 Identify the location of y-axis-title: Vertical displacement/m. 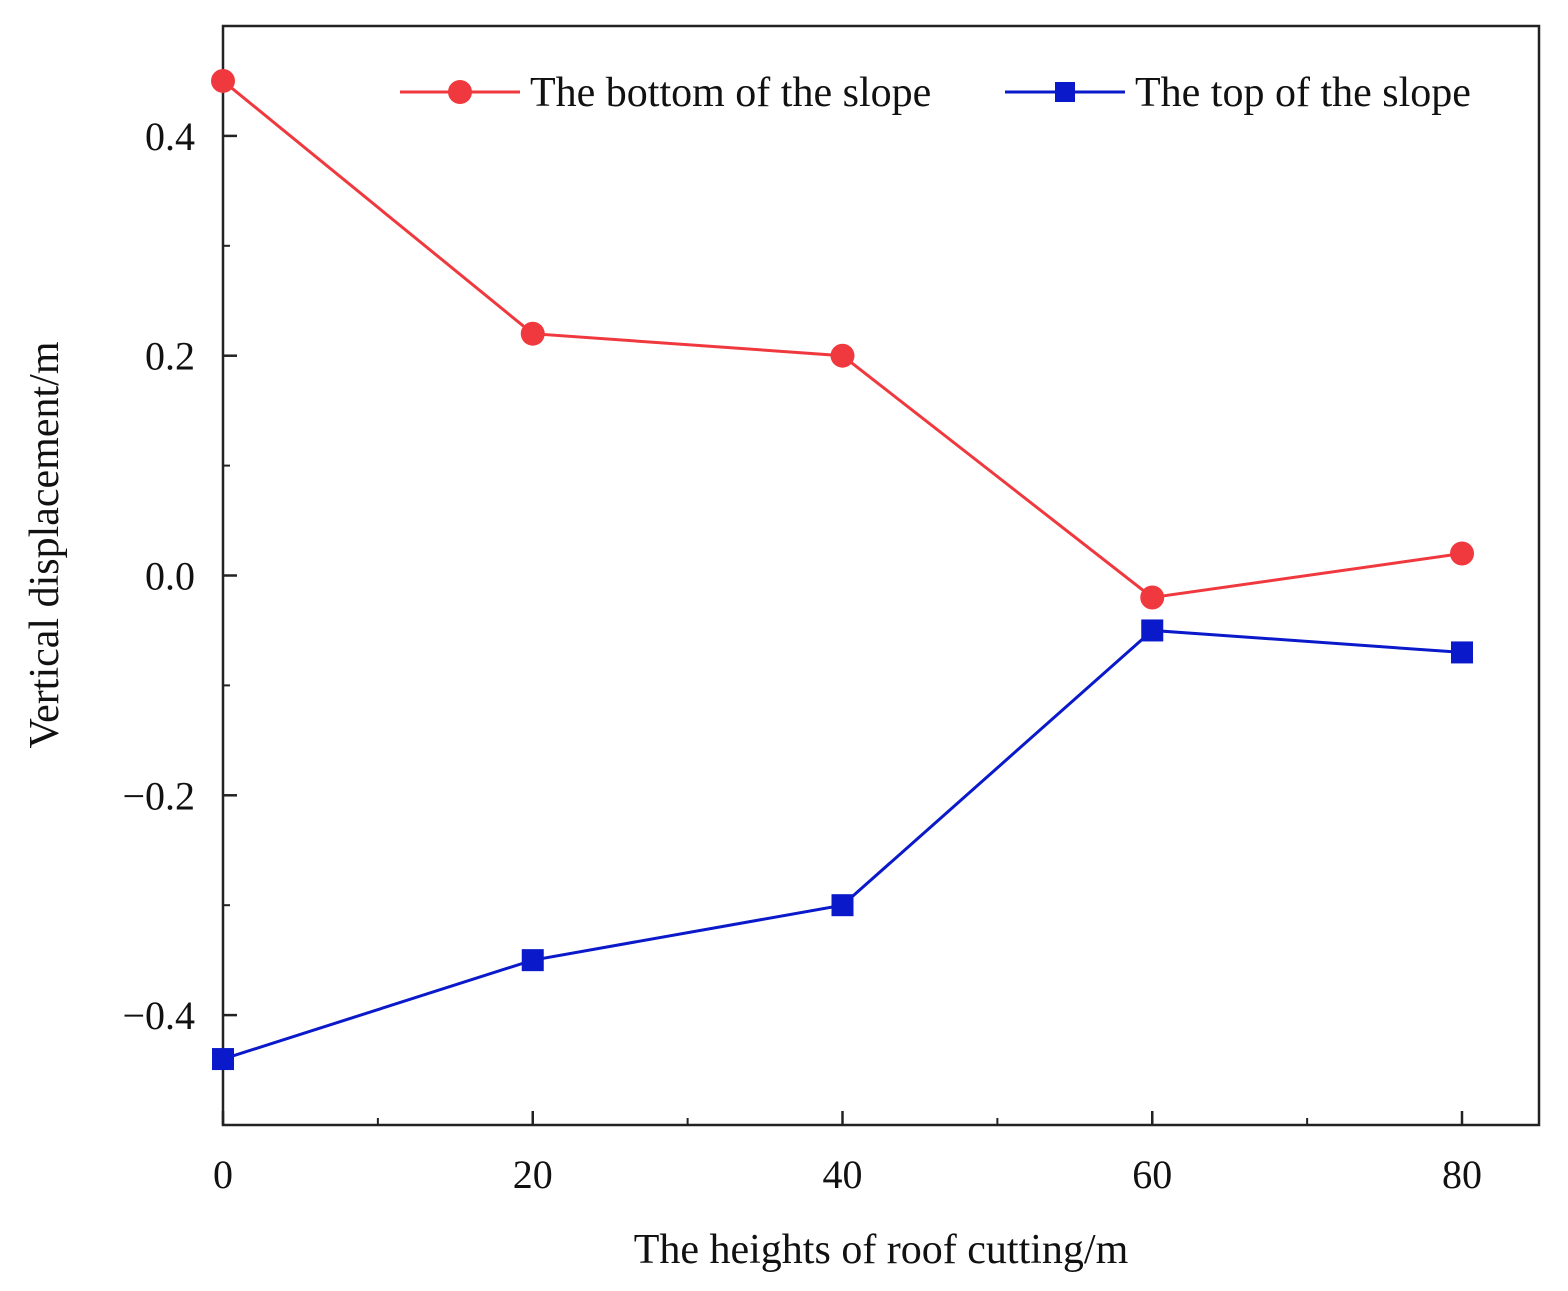
(45, 544).